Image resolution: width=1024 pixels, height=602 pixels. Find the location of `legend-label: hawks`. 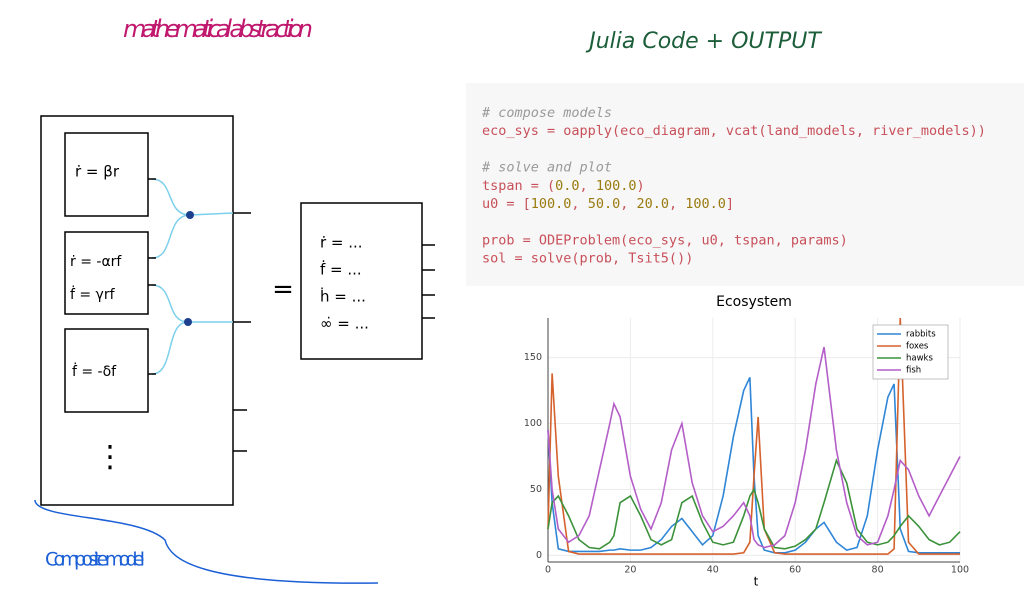

legend-label: hawks is located at coordinates (919, 359).